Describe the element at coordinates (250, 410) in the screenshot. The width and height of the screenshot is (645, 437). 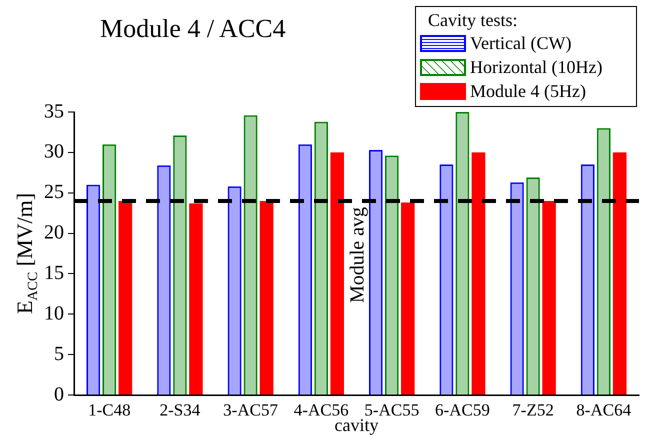
I see `x-tick-label: 3-AC57` at that location.